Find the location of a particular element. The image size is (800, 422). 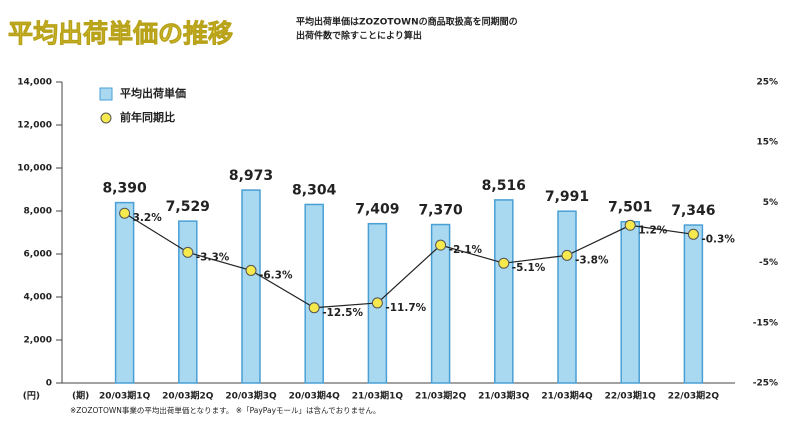

x-tick-label: 20/03期2Q is located at coordinates (188, 396).